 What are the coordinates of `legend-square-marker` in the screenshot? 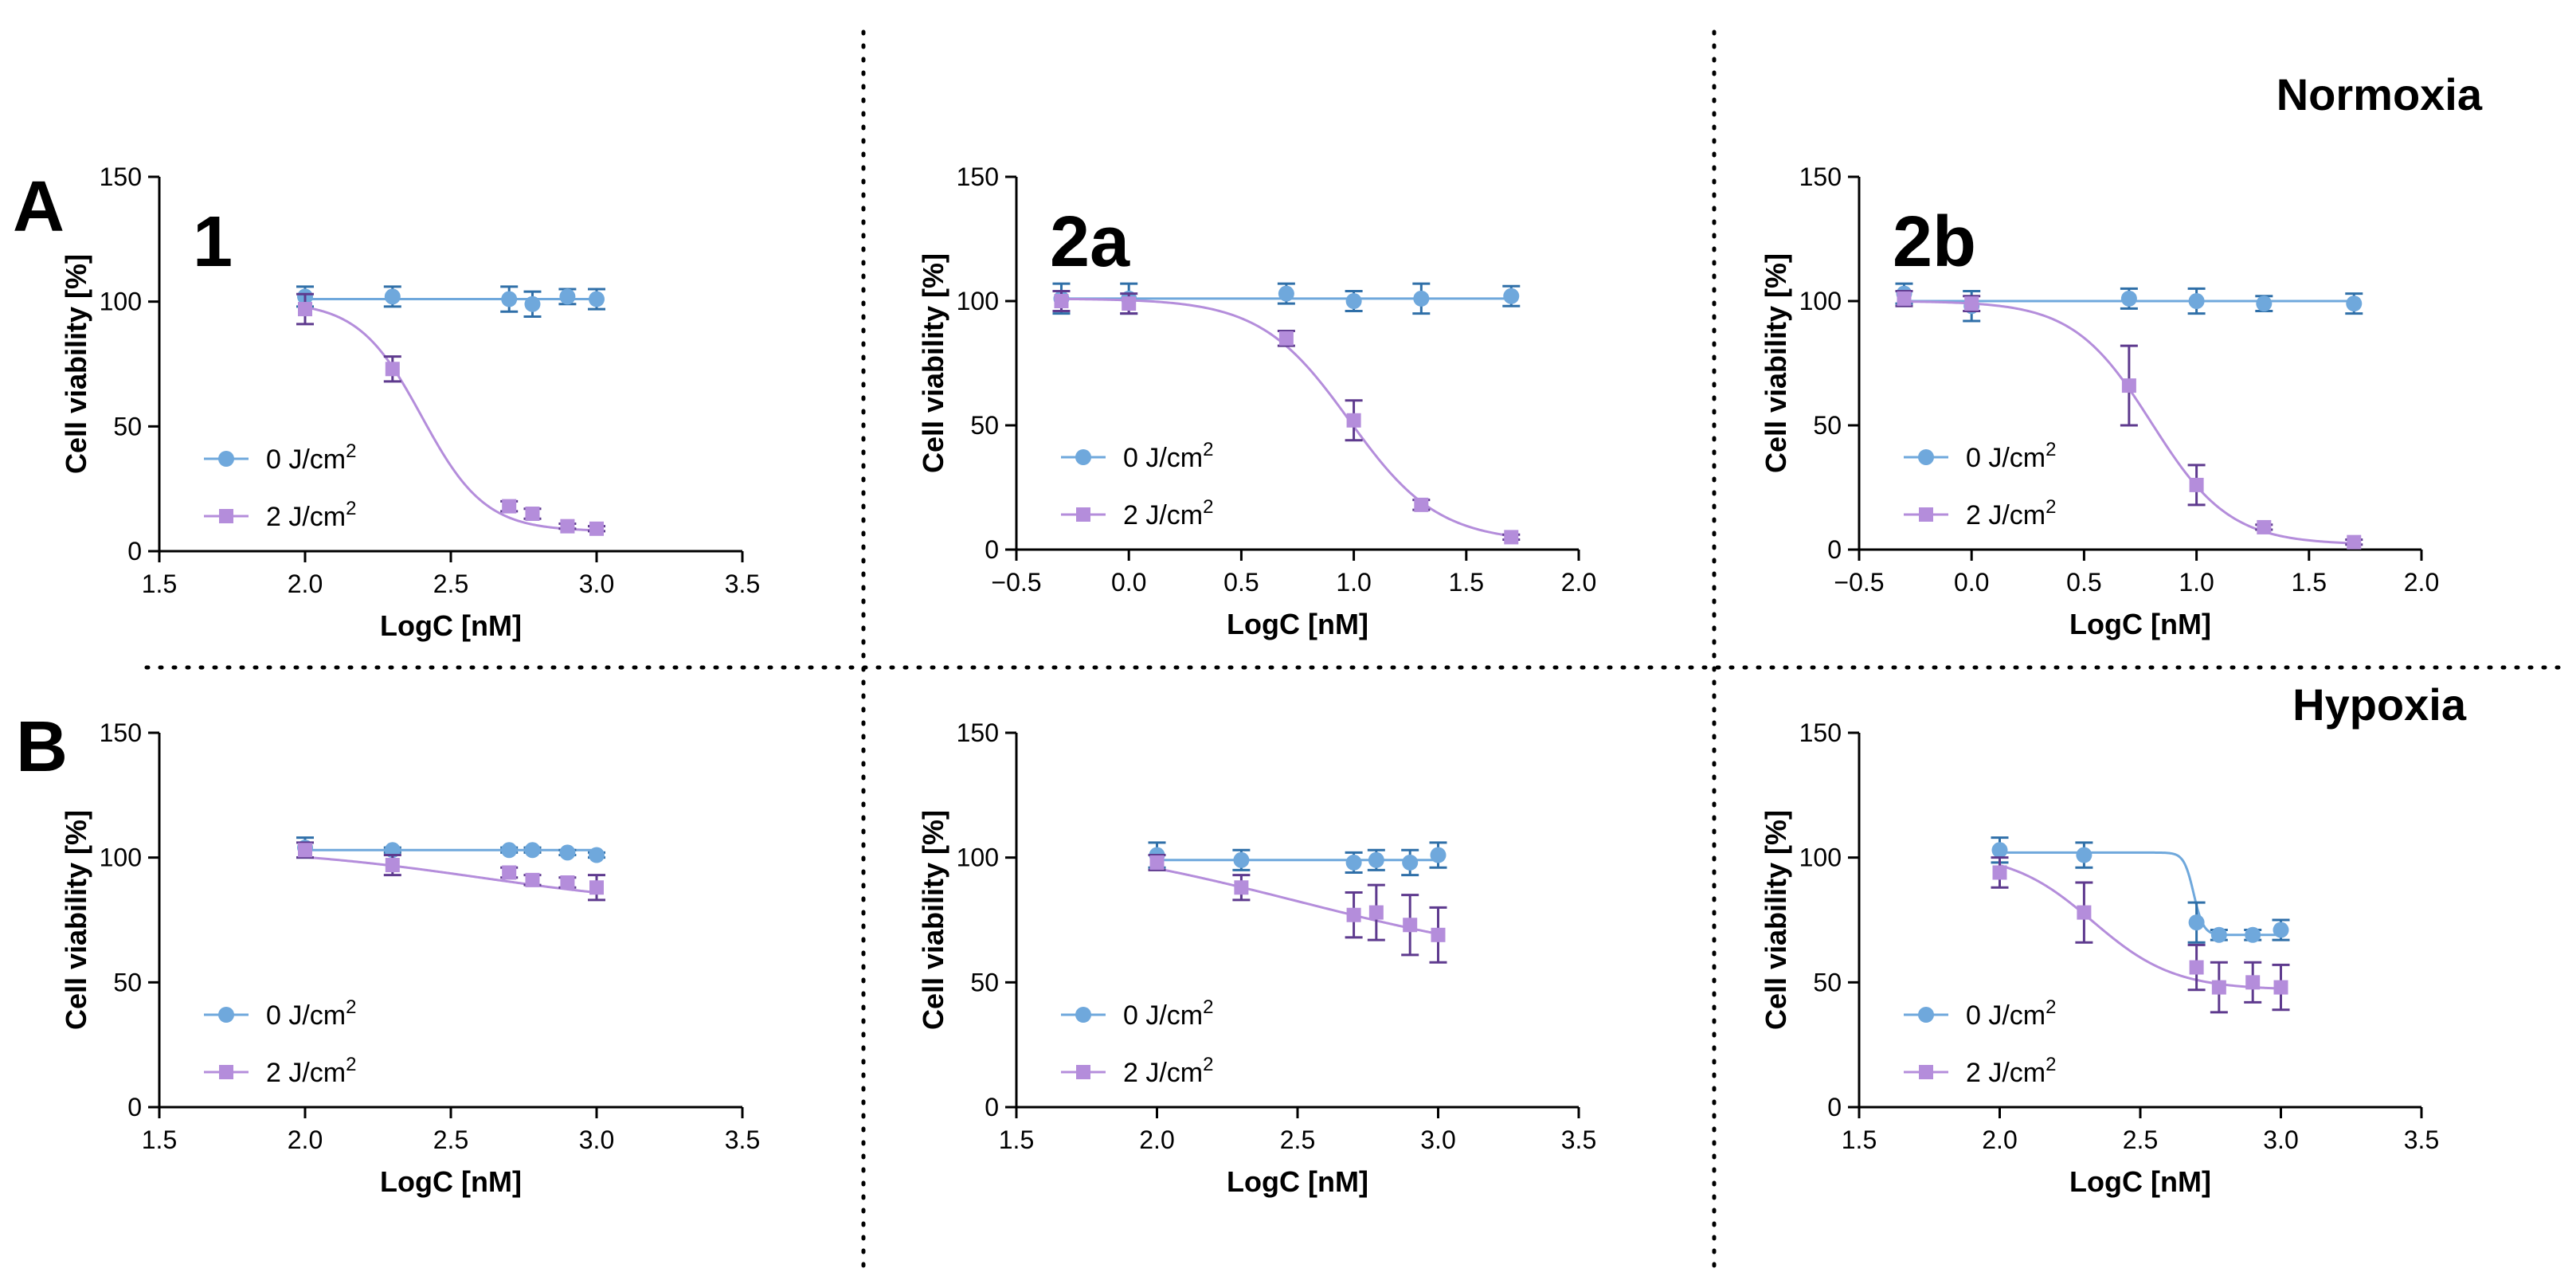 It's located at (1083, 514).